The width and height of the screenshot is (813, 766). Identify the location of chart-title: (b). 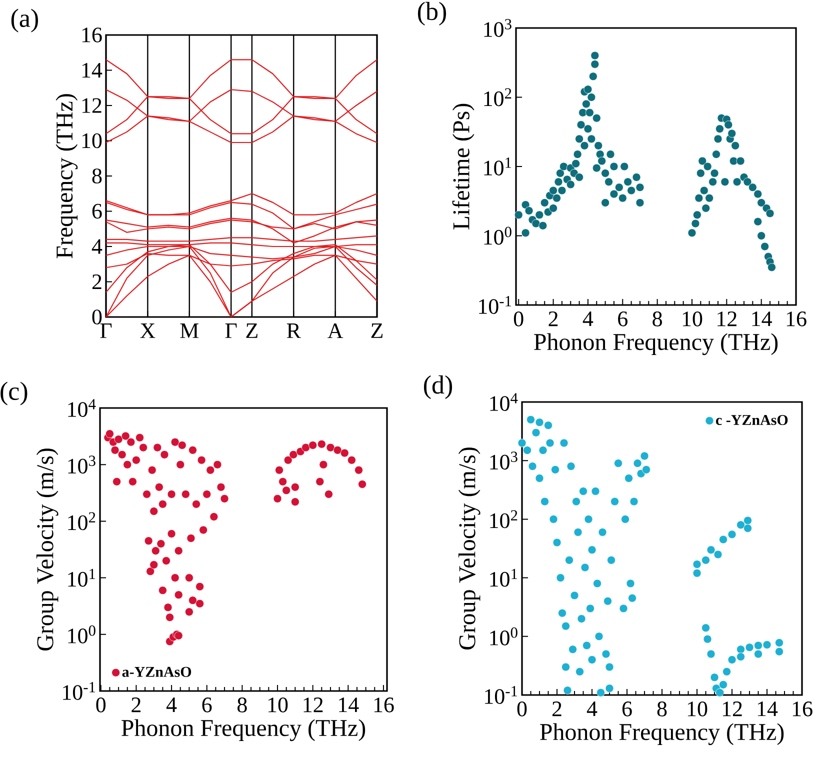
(432, 14).